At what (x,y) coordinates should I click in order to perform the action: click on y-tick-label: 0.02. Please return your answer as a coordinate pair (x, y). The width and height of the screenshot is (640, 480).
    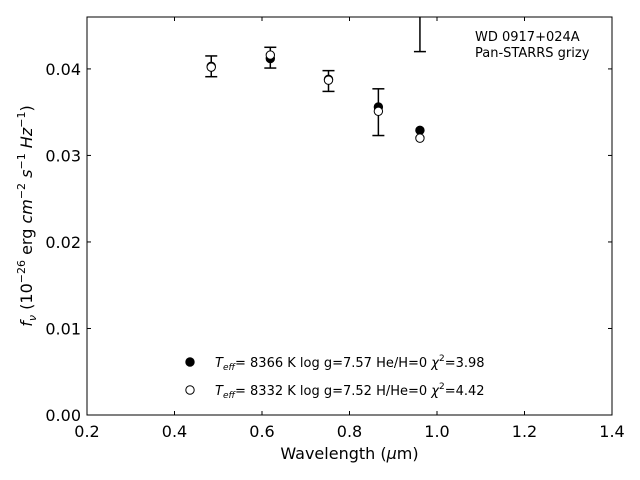
    Looking at the image, I should click on (63, 242).